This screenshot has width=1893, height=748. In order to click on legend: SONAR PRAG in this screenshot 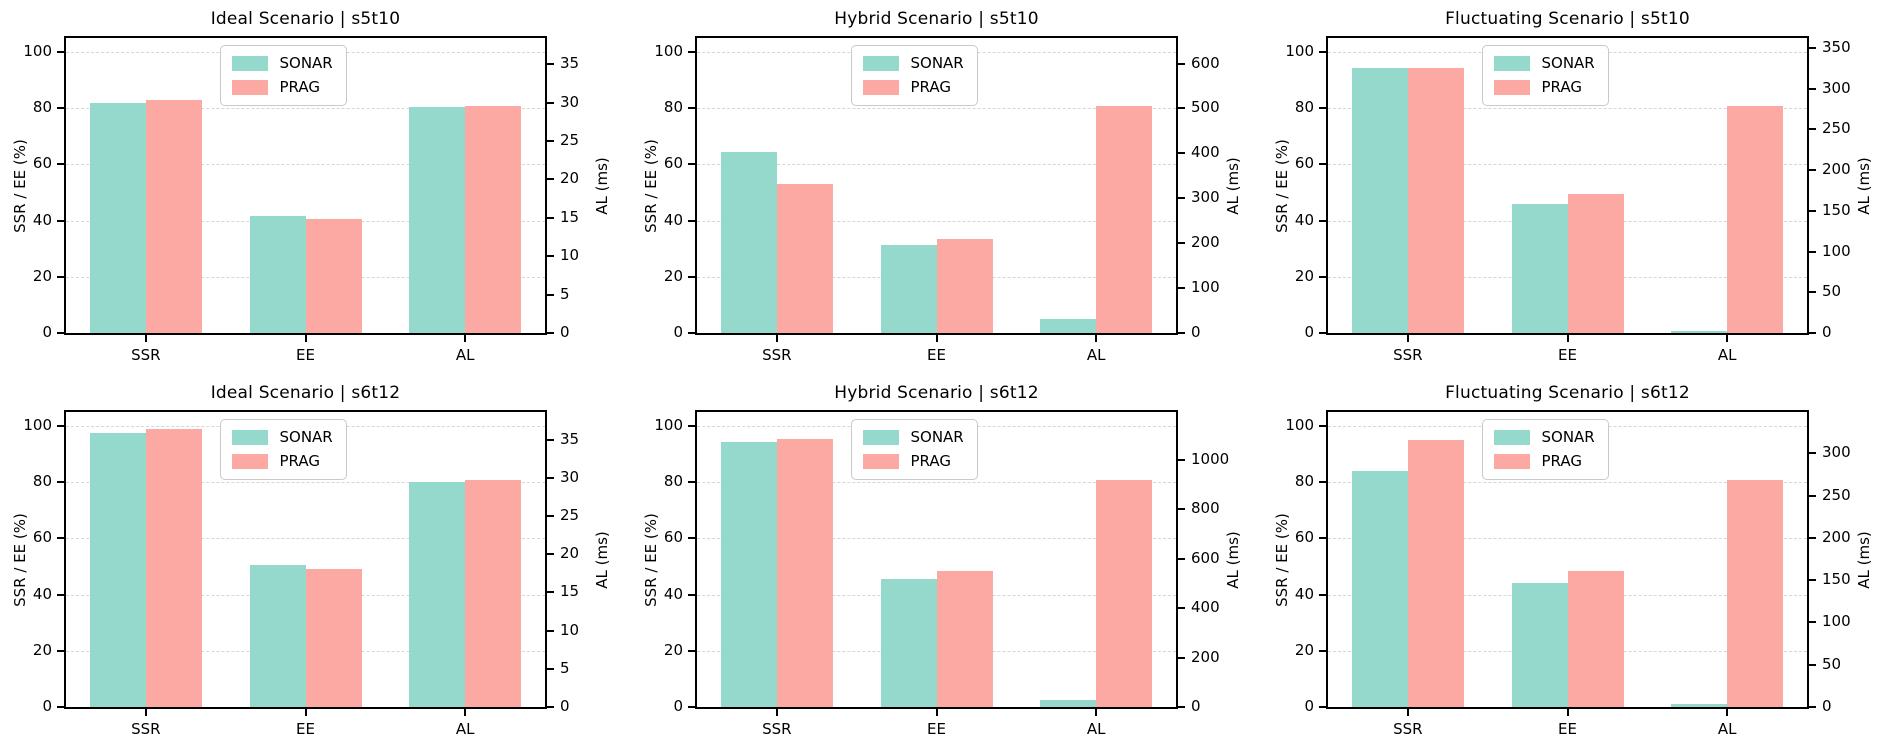, I will do `click(914, 449)`.